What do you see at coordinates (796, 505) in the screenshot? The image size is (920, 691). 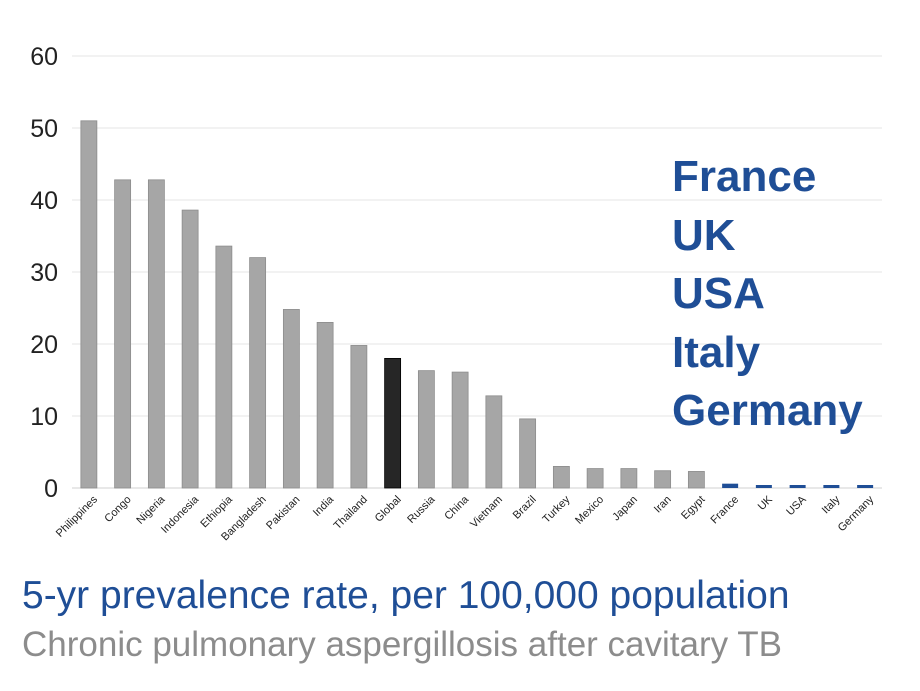 I see `x-tick-label: USA` at bounding box center [796, 505].